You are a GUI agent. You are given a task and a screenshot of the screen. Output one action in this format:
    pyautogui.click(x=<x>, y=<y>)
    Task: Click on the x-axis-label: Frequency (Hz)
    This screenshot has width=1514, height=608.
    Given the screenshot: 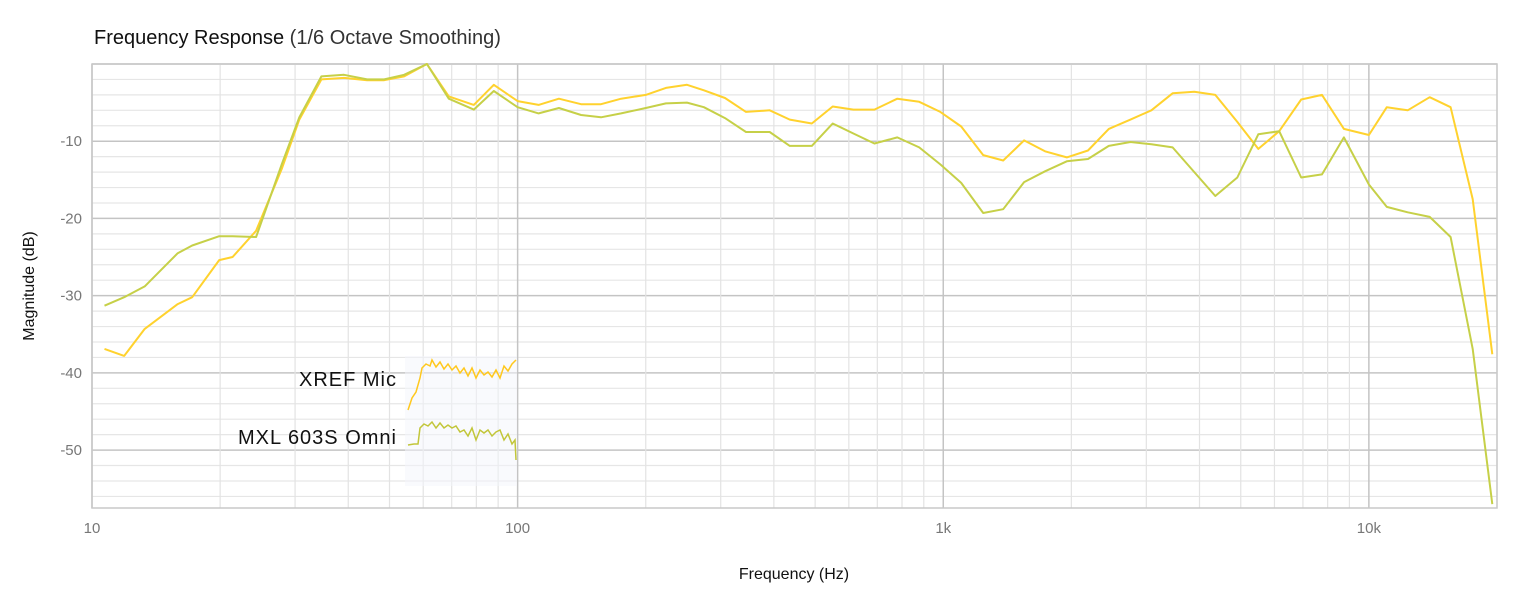 What is the action you would take?
    pyautogui.click(x=794, y=574)
    